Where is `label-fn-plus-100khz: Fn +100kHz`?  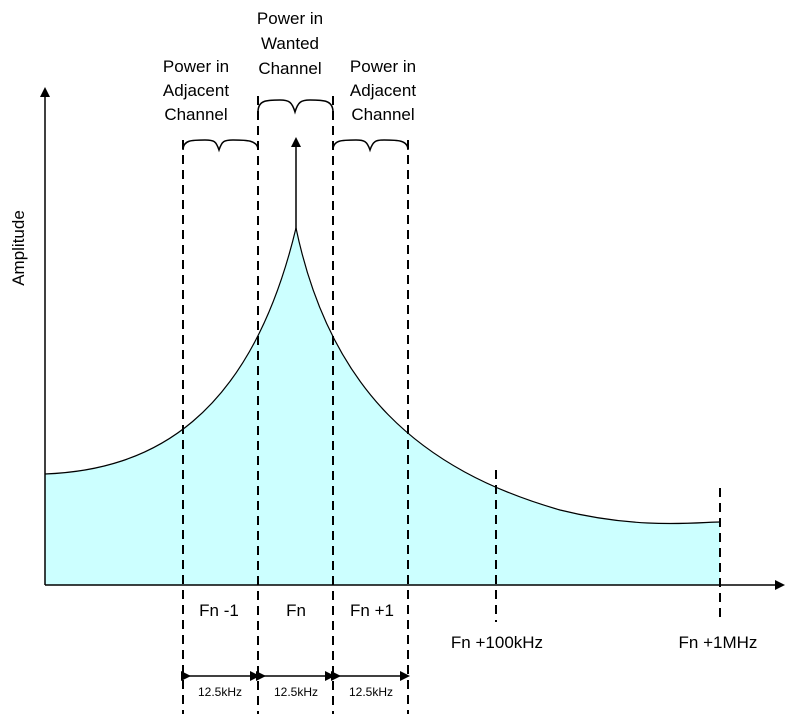 label-fn-plus-100khz: Fn +100kHz is located at coordinates (497, 642).